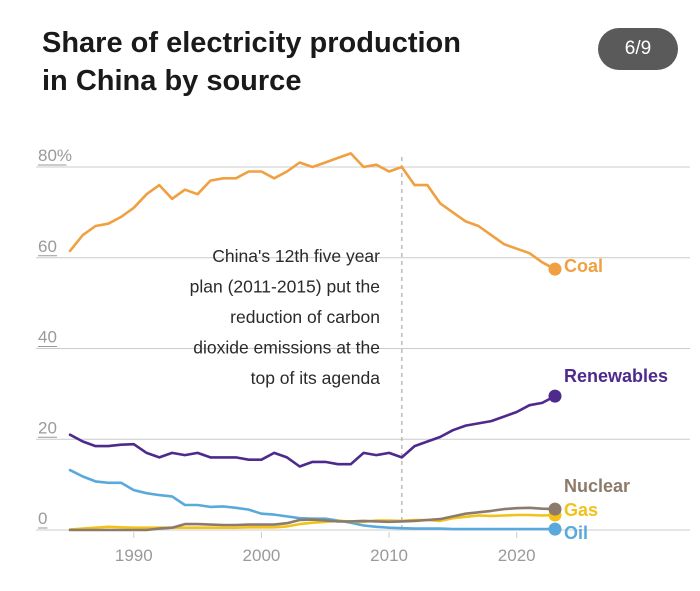 This screenshot has height=591, width=700. Describe the element at coordinates (47, 246) in the screenshot. I see `y-tick-label-60: 60` at that location.